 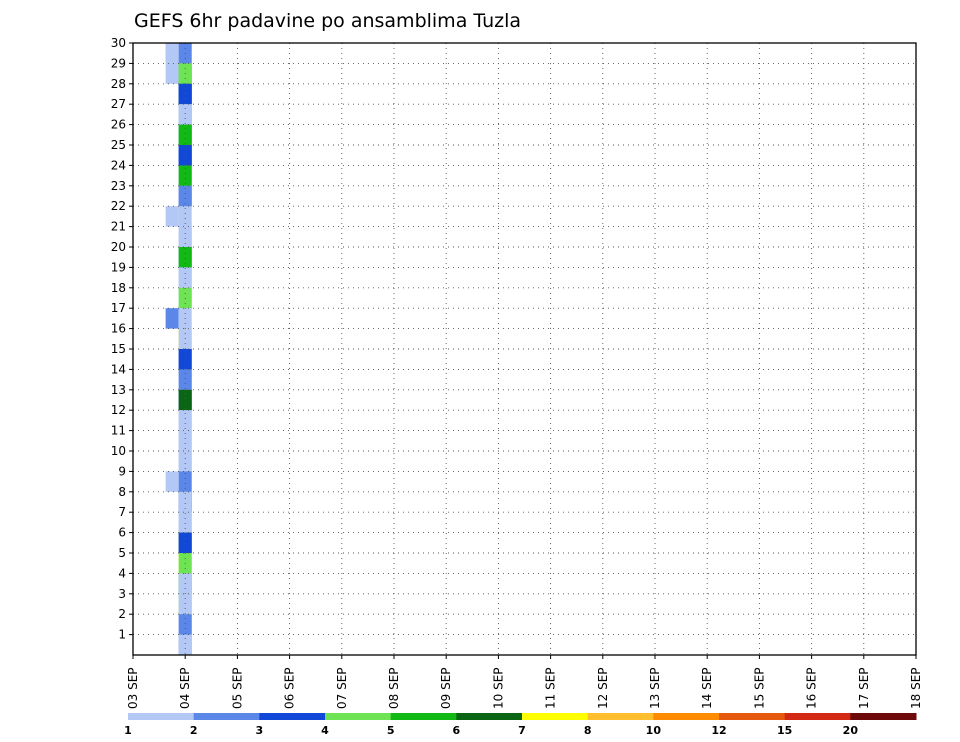 What do you see at coordinates (237, 688) in the screenshot?
I see `x-tick-label: 05 SEP` at bounding box center [237, 688].